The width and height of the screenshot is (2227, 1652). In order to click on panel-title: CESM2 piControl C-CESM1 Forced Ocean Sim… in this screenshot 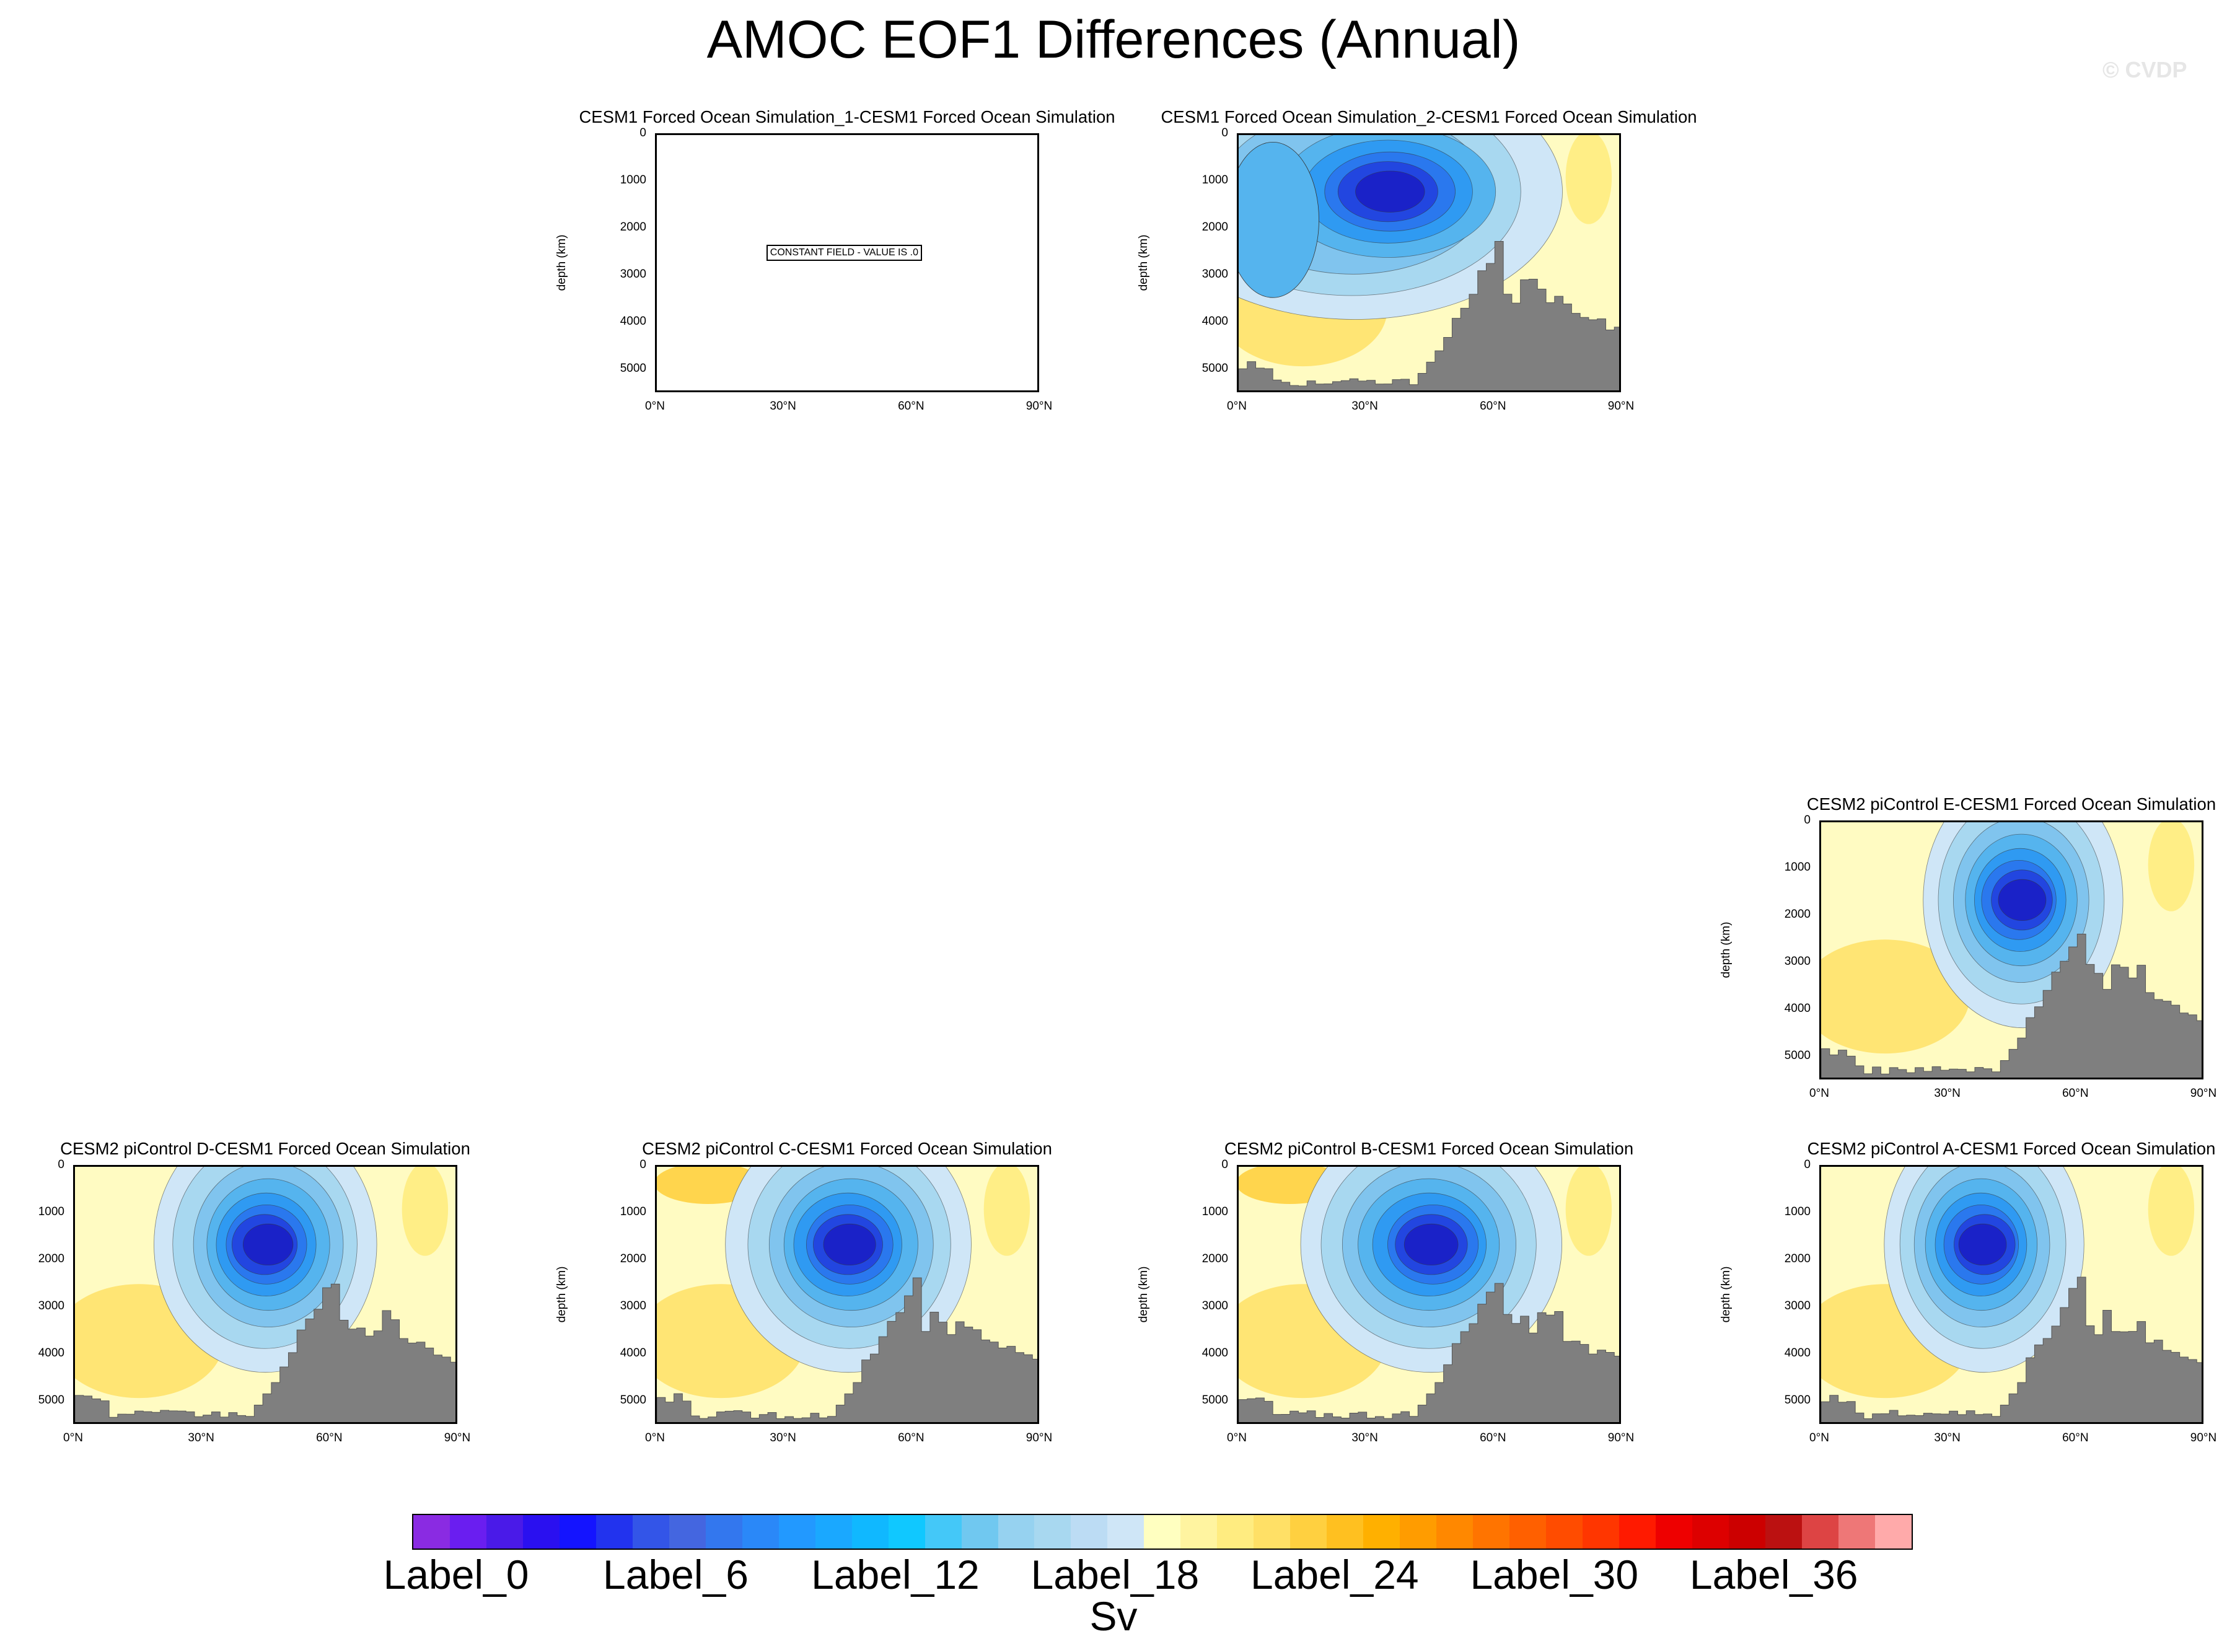, I will do `click(847, 1148)`.